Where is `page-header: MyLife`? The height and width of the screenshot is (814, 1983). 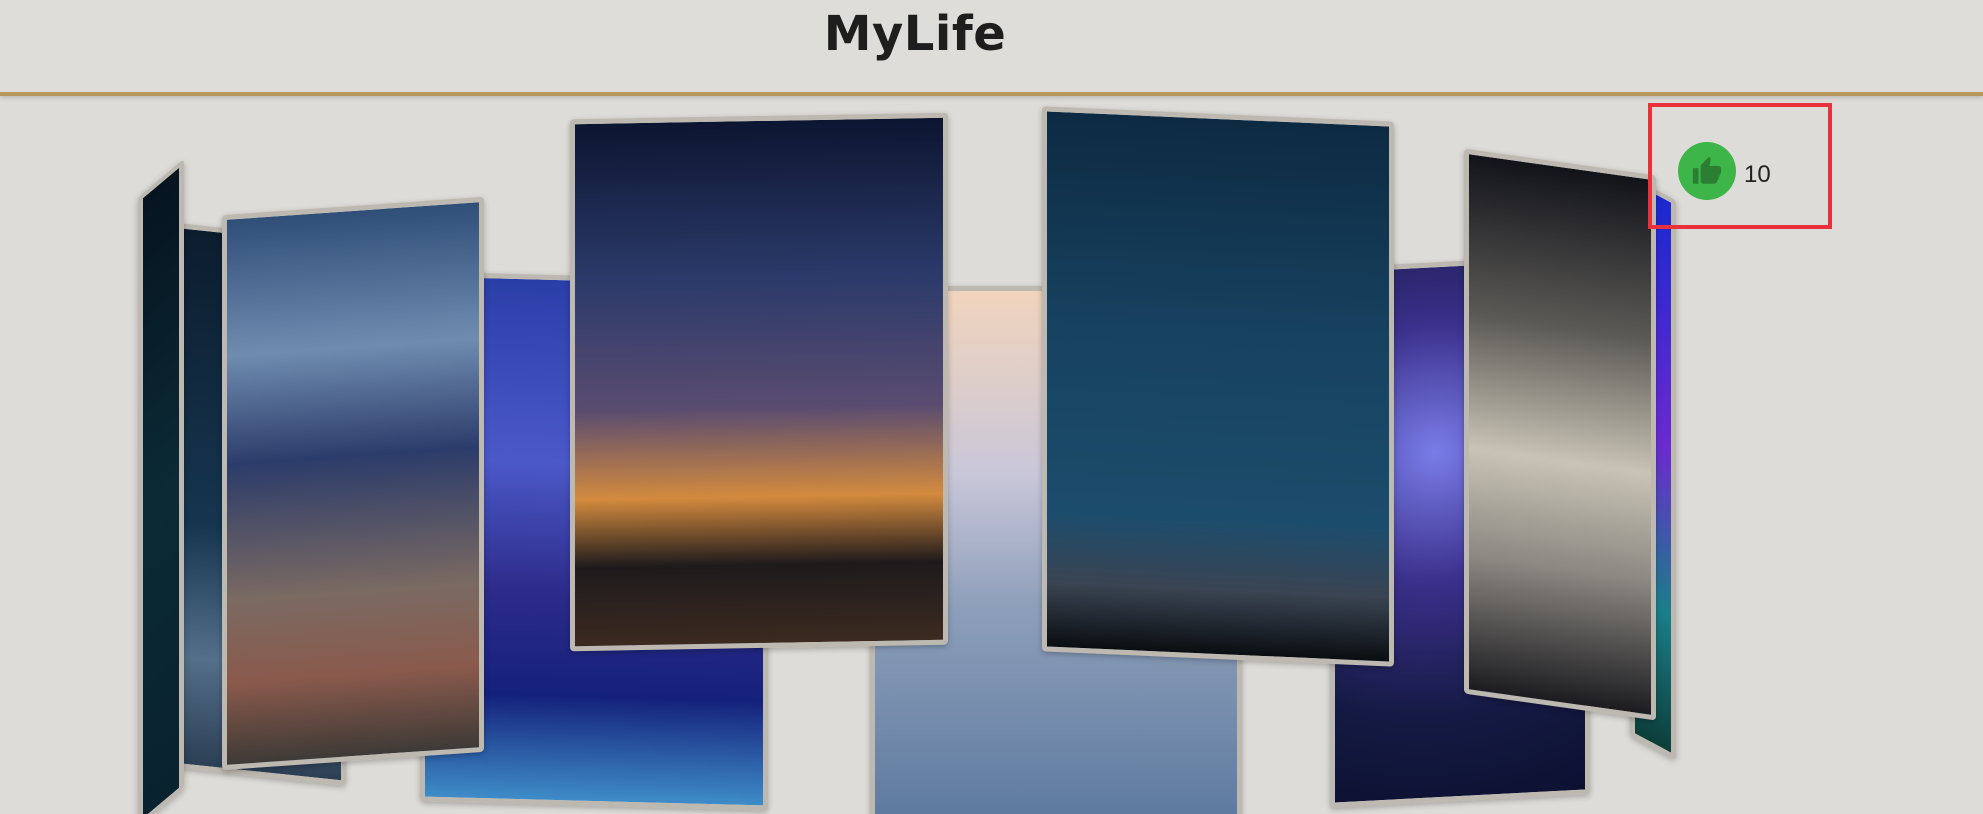
page-header: MyLife is located at coordinates (991, 48).